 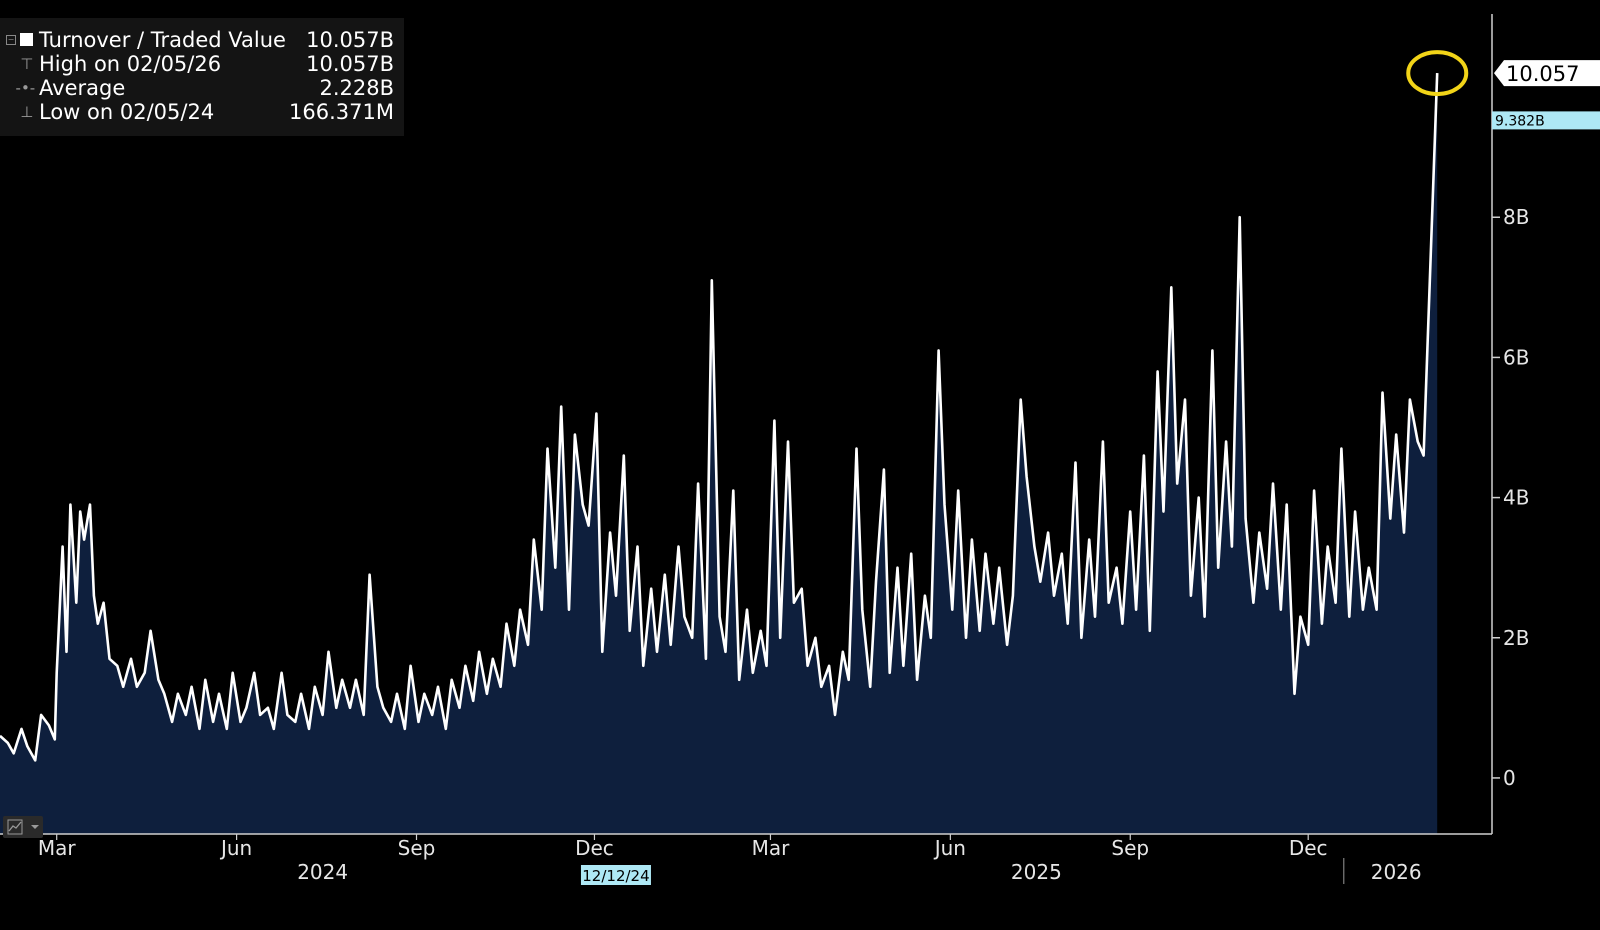 I want to click on legend-series: − Turnover / Traded Value 10.057B, so click(x=200, y=40).